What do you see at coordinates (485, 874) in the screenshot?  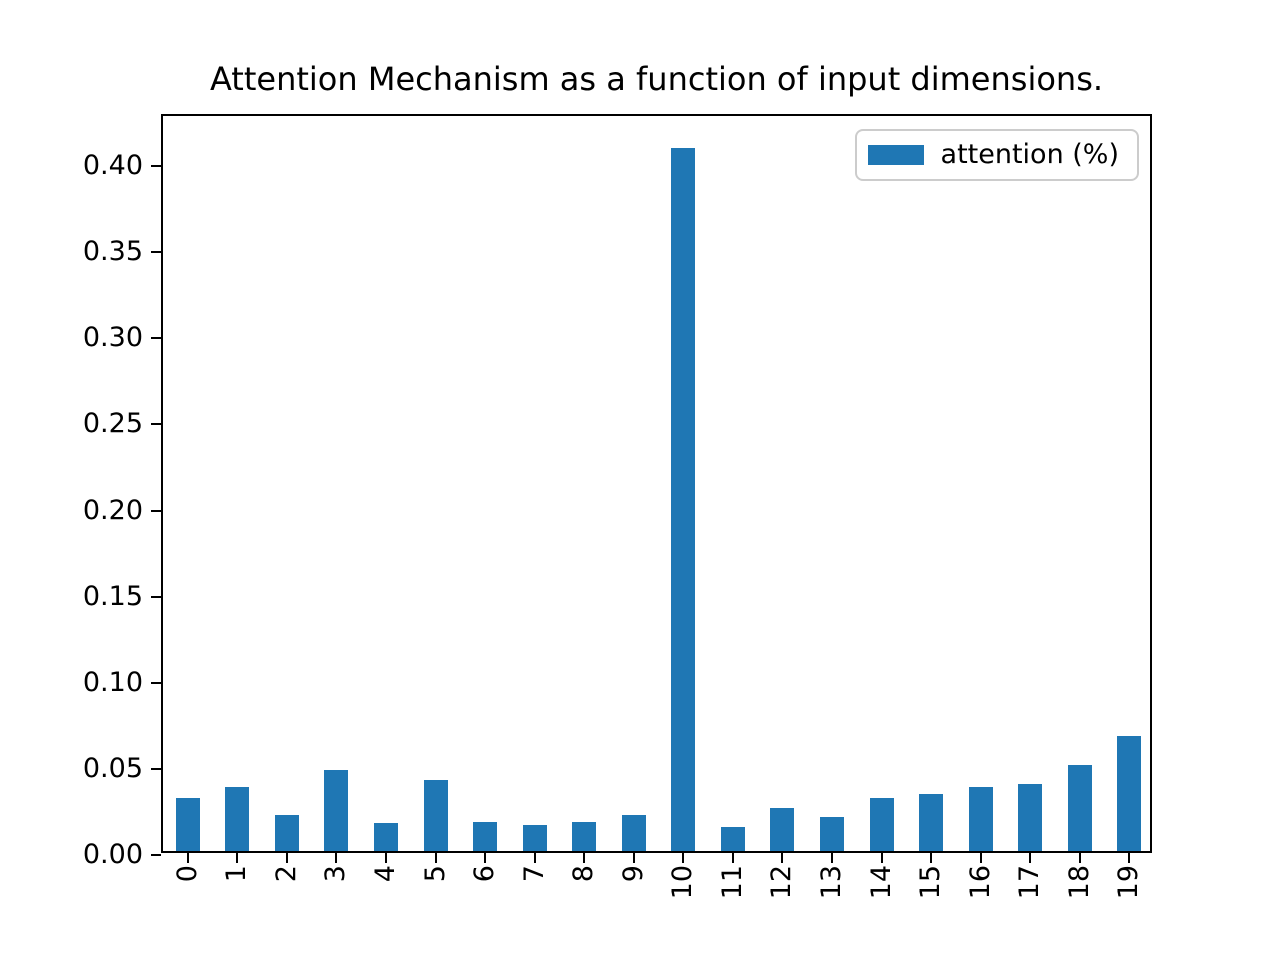 I see `x-tick-label: 6` at bounding box center [485, 874].